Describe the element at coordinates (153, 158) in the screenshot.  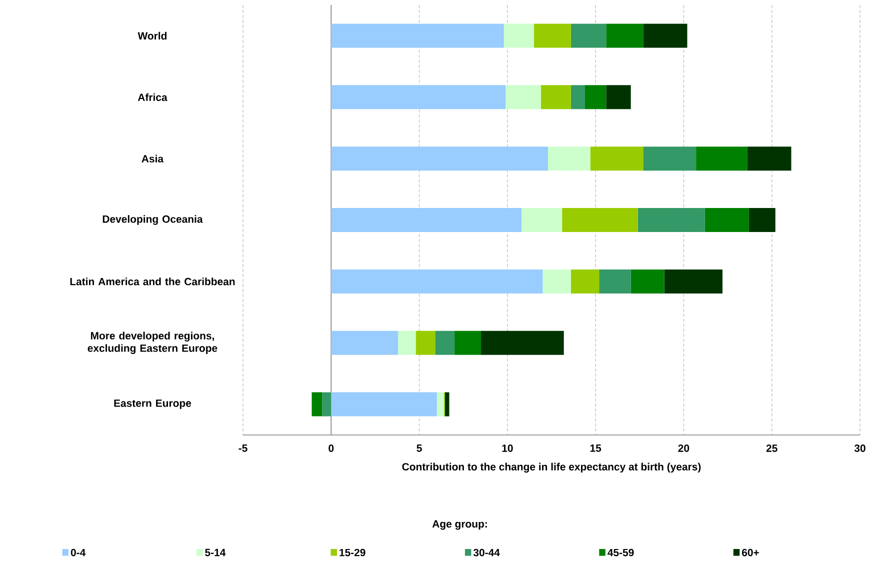
I see `y-tick-label: Asia` at that location.